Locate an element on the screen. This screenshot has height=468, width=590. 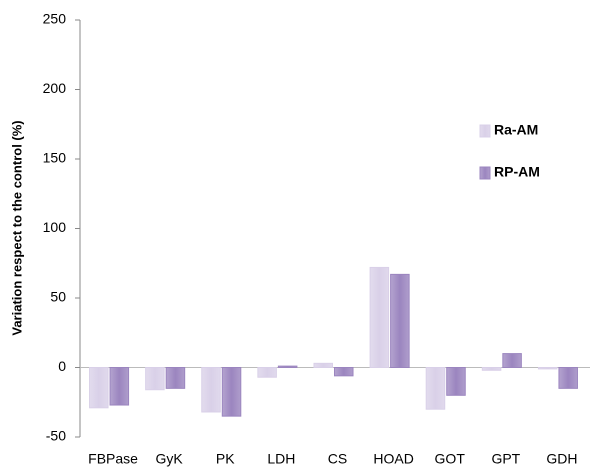
x-tick-label: GPT is located at coordinates (505, 459).